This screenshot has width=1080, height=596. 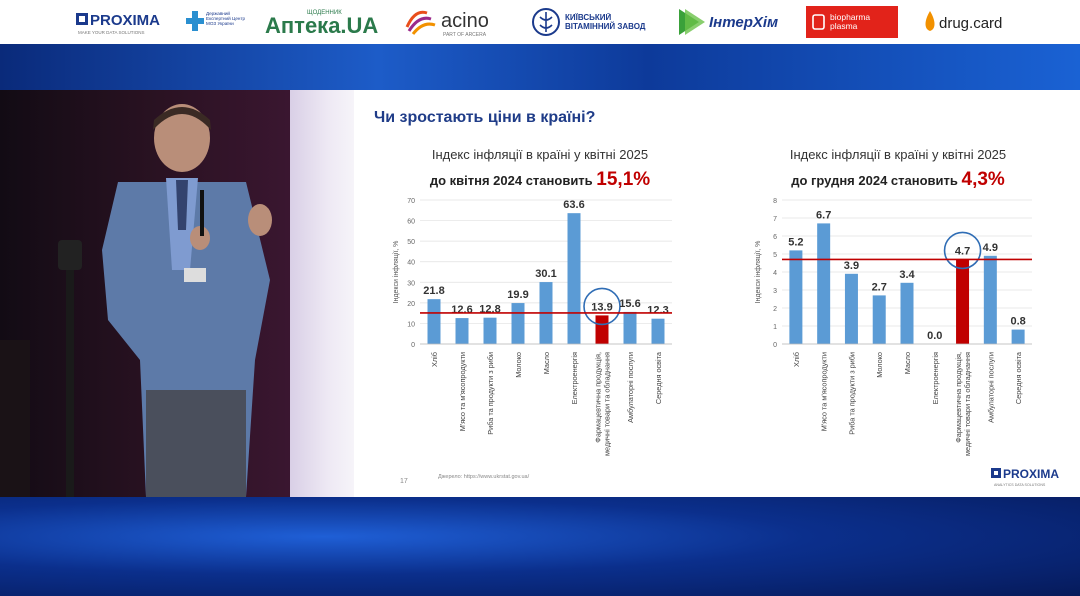 What do you see at coordinates (605, 22) in the screenshot?
I see `kvz-text: КИЇВСЬКИЙ ВІТАМІННИЙ ЗАВОД` at bounding box center [605, 22].